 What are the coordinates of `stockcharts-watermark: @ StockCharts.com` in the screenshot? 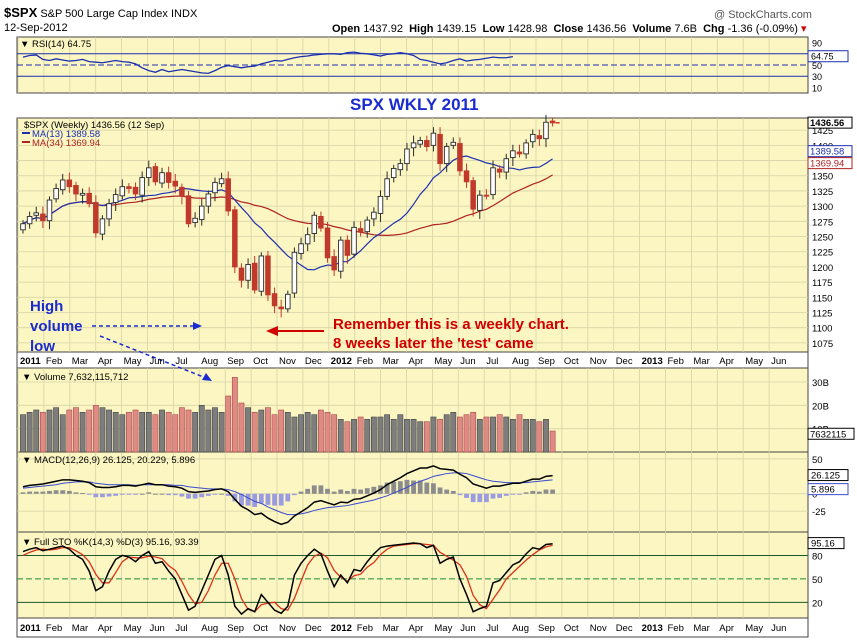 It's located at (763, 15).